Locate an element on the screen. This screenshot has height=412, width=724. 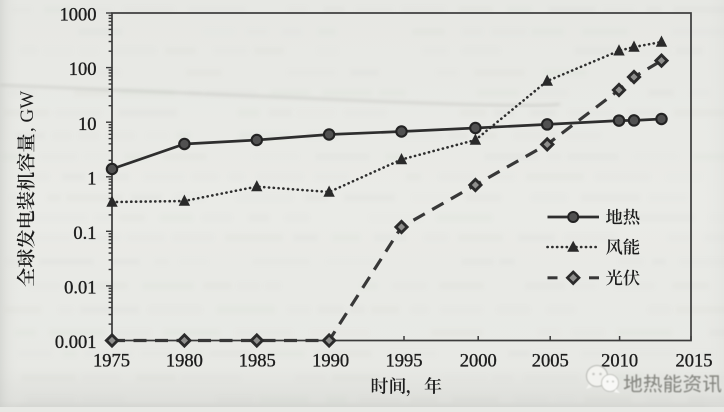
svg-text: 1980 is located at coordinates (184, 362).